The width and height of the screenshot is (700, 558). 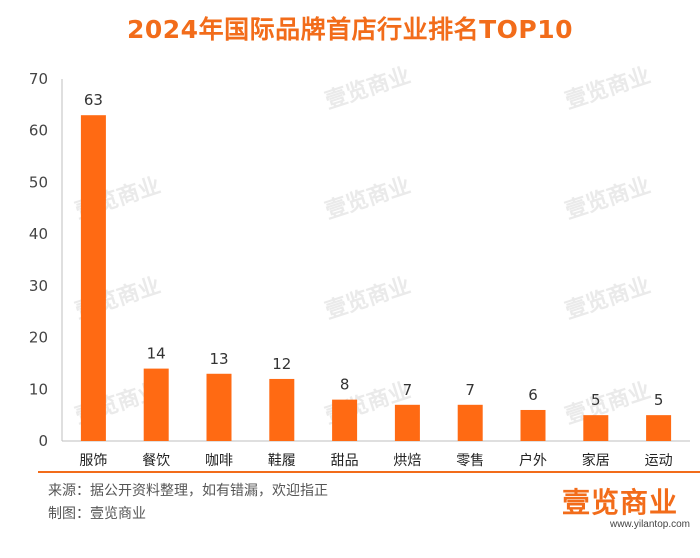 What do you see at coordinates (407, 461) in the screenshot?
I see `x-tick-label: 烘焙` at bounding box center [407, 461].